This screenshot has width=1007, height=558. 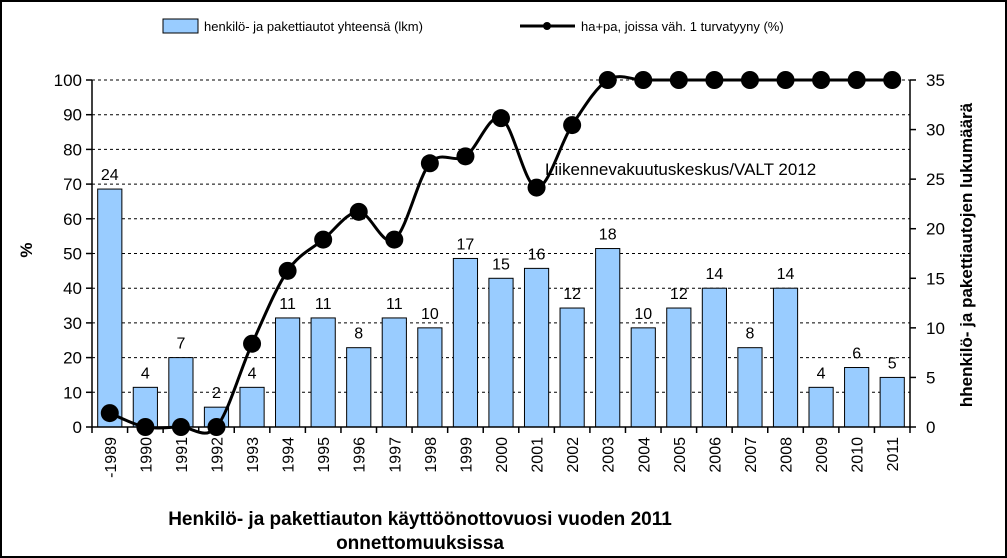 What do you see at coordinates (181, 392) in the screenshot?
I see `bar-1991` at bounding box center [181, 392].